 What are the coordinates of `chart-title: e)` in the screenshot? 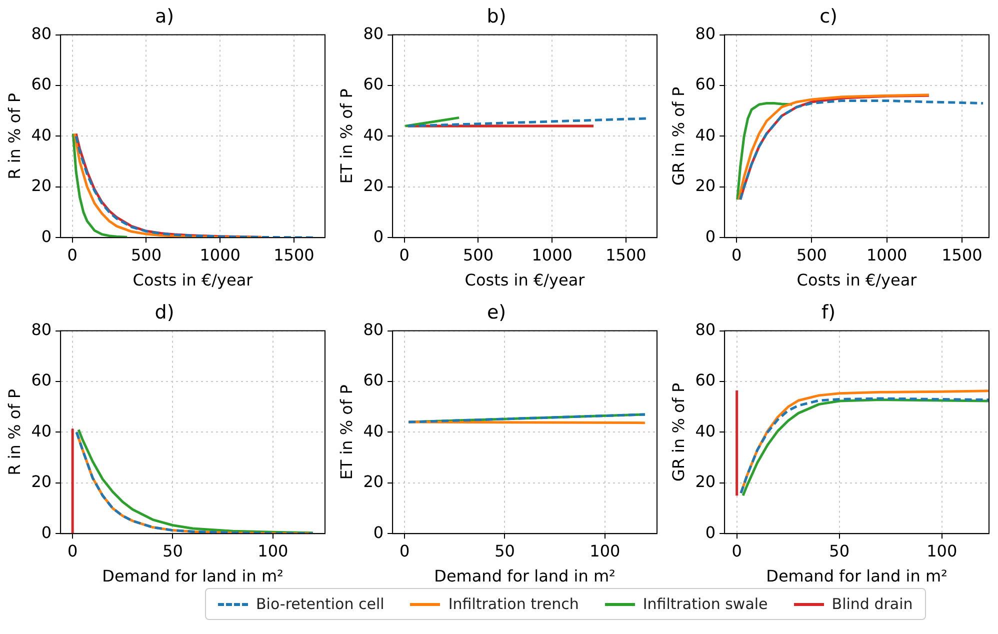 It's located at (496, 312).